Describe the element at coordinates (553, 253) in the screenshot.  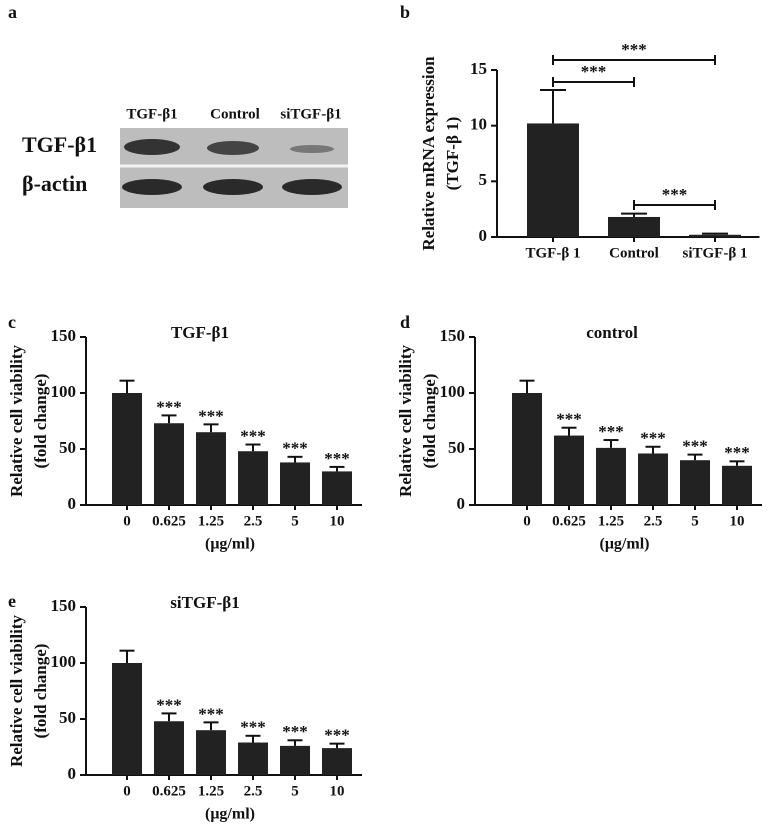
I see `x-tick-label: TGF-β 1` at that location.